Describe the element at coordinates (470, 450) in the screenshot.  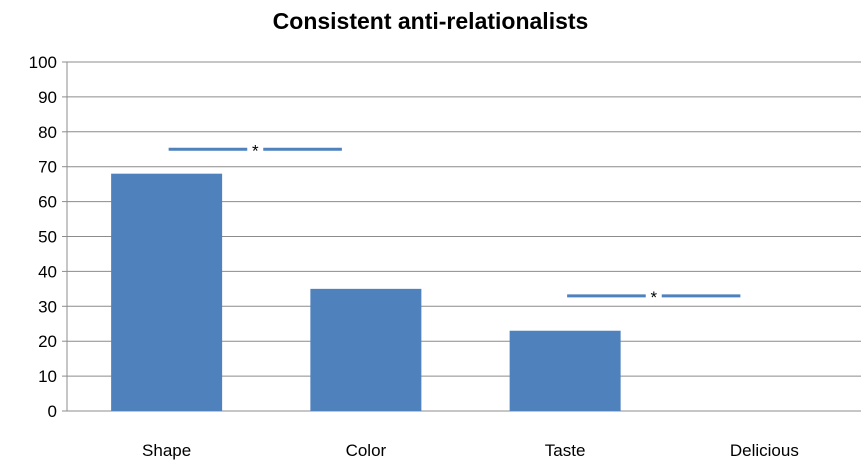
I see `x-axis-labels: Shape Color Taste Delicious` at that location.